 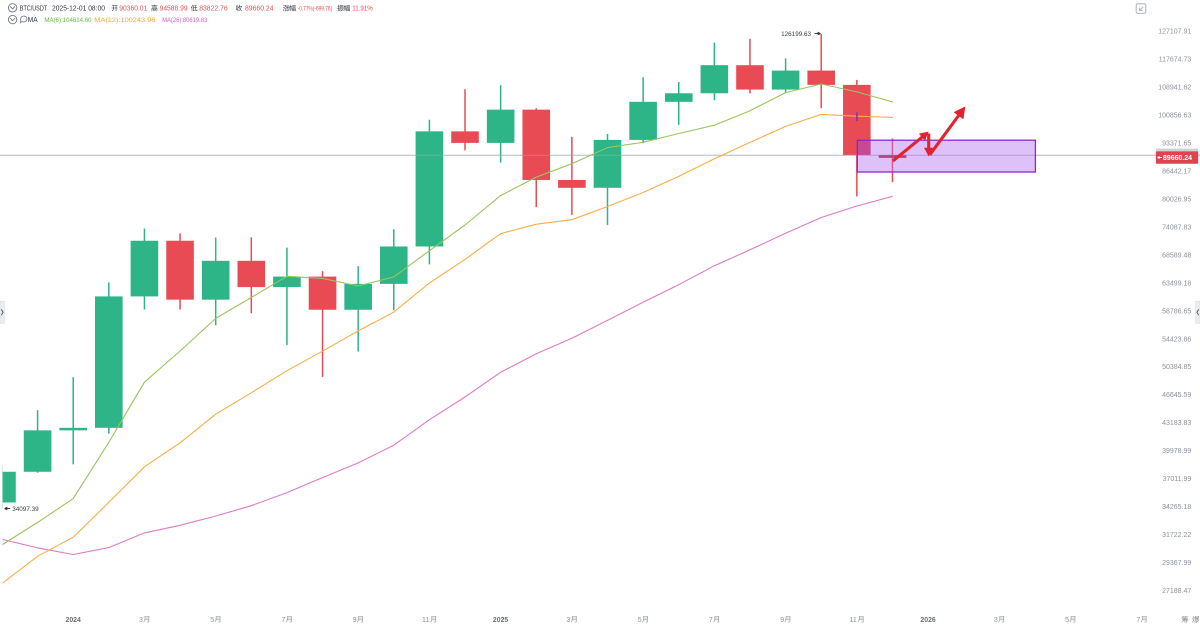 What do you see at coordinates (1176, 395) in the screenshot?
I see `svg-text: 46645.59` at bounding box center [1176, 395].